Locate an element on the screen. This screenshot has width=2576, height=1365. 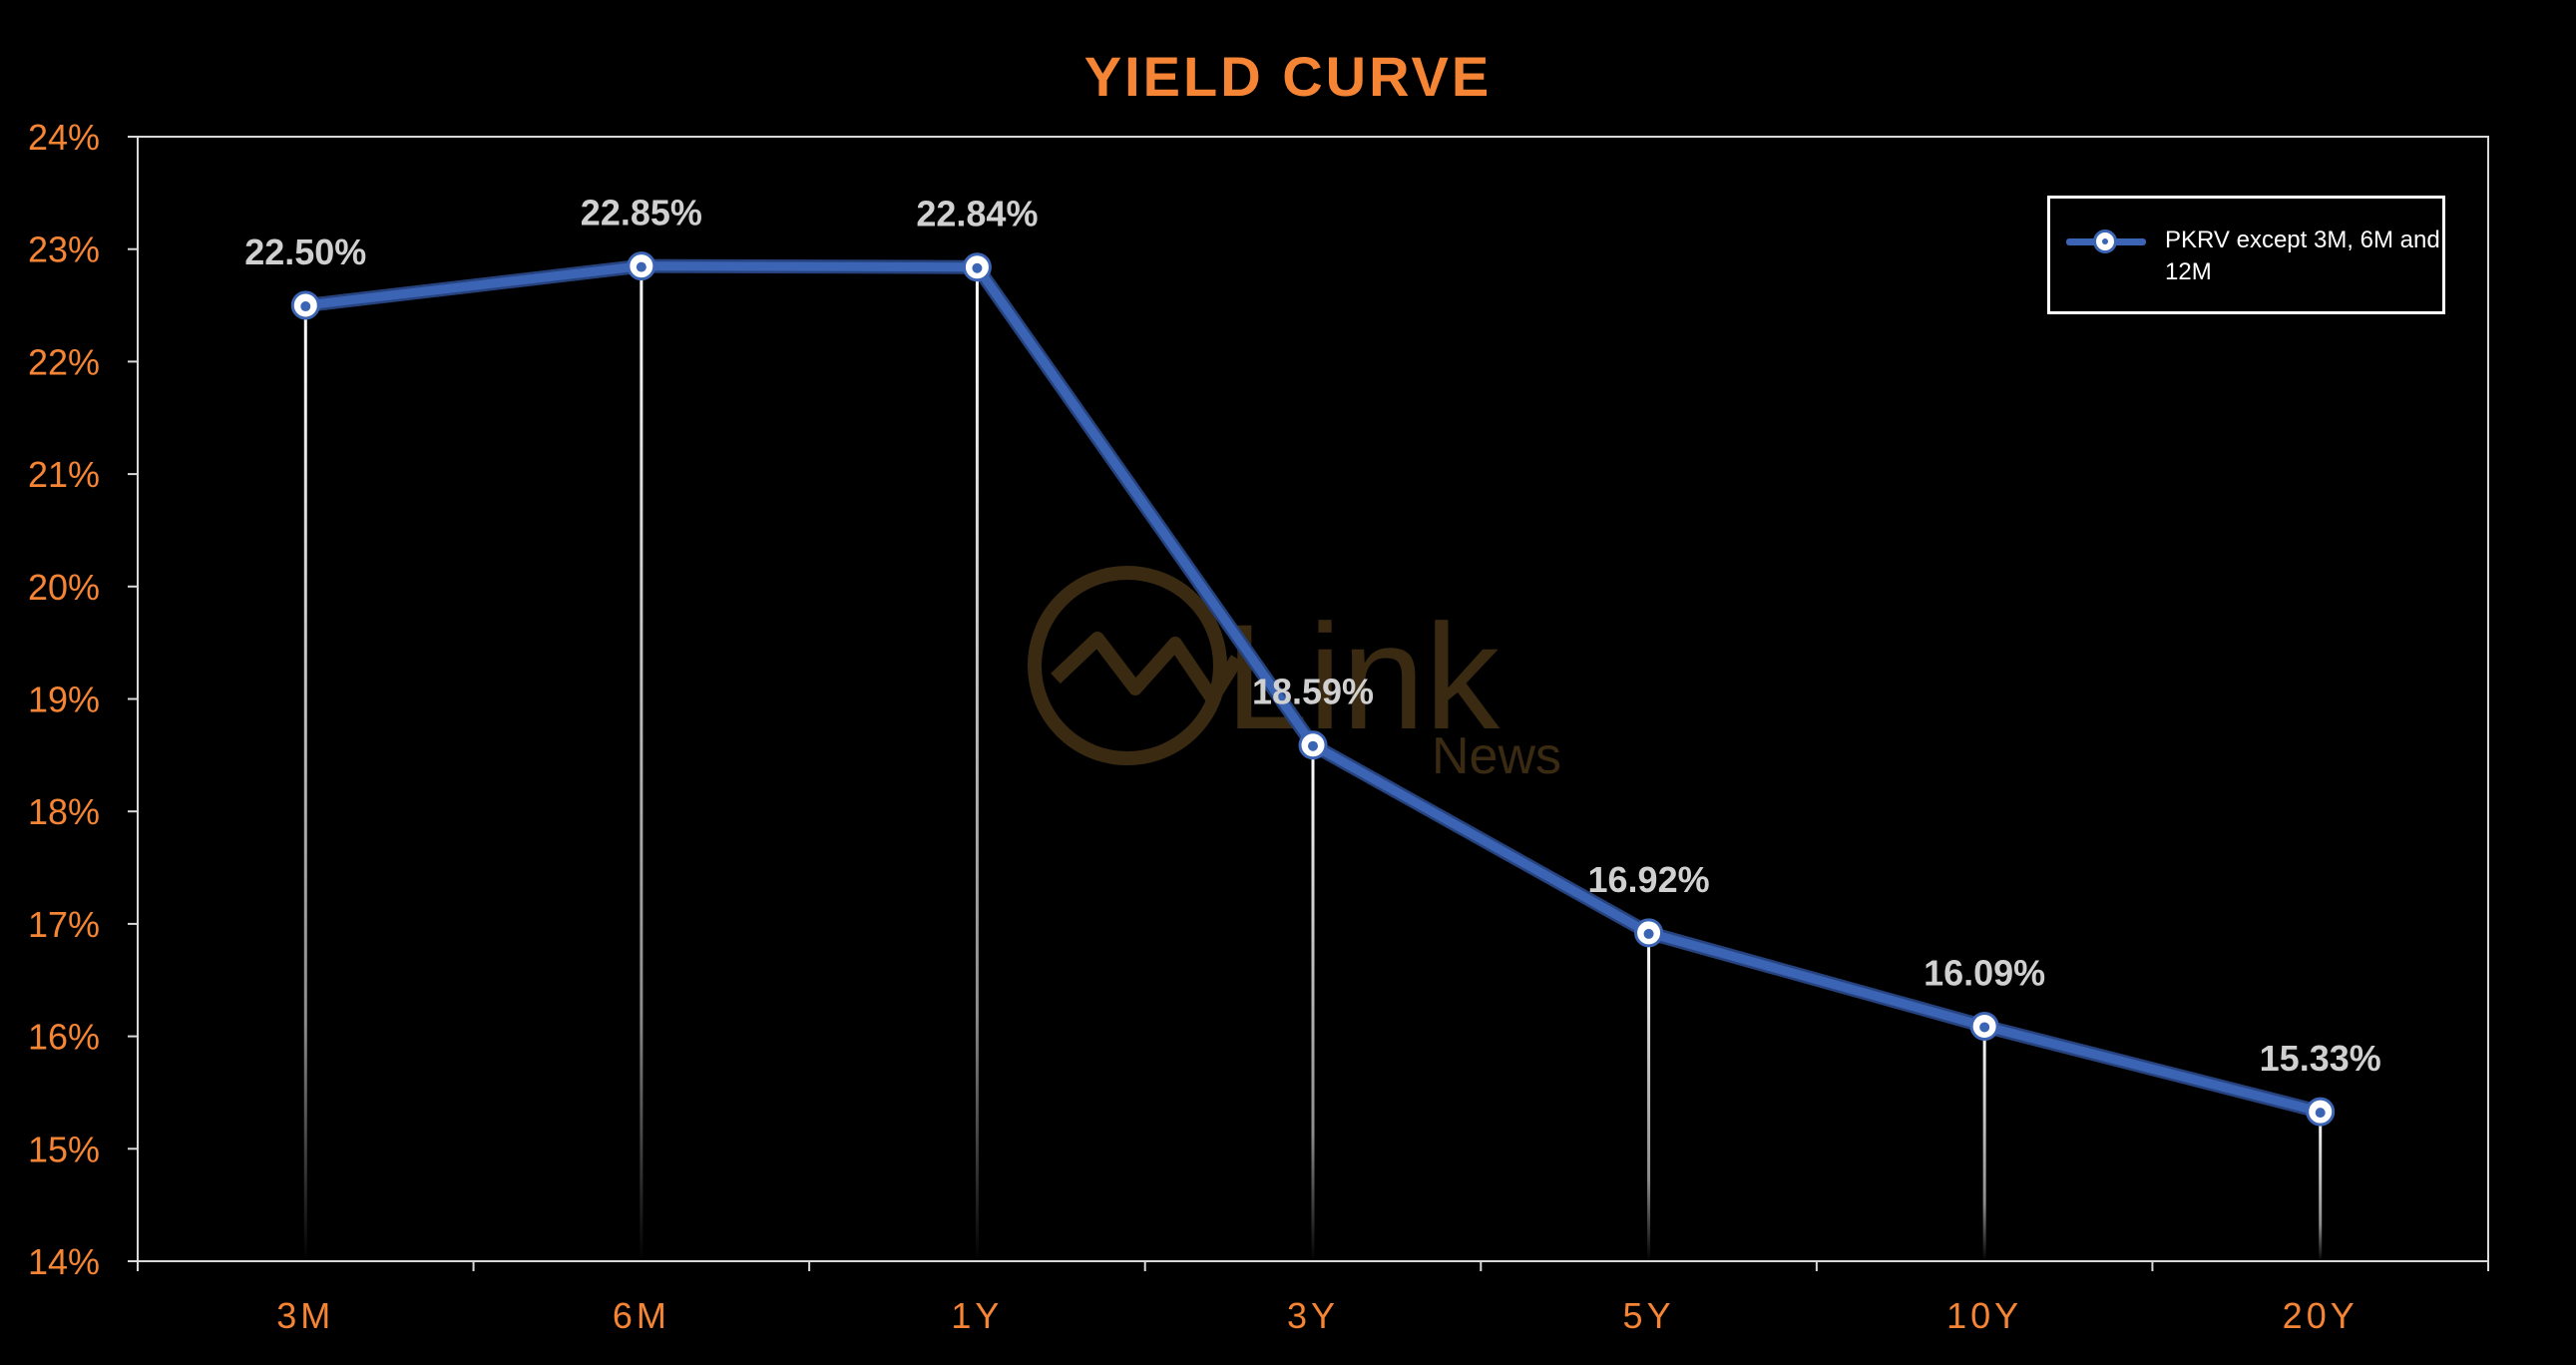
y-tick-label: 14% is located at coordinates (64, 1261).